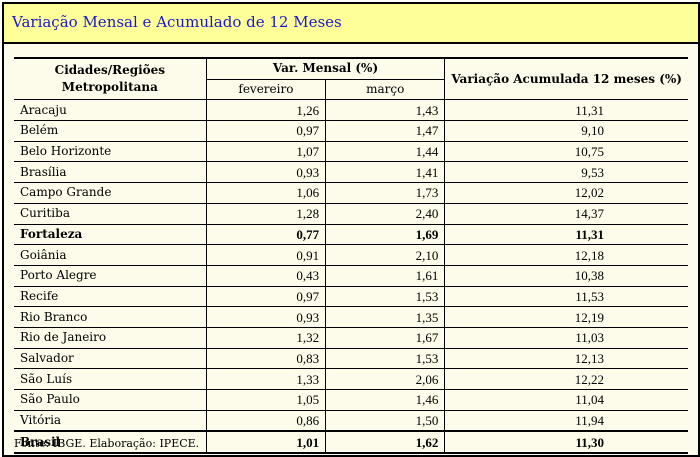 Image resolution: width=700 pixels, height=457 pixels. What do you see at coordinates (110, 235) in the screenshot?
I see `city-cell: Fortaleza` at bounding box center [110, 235].